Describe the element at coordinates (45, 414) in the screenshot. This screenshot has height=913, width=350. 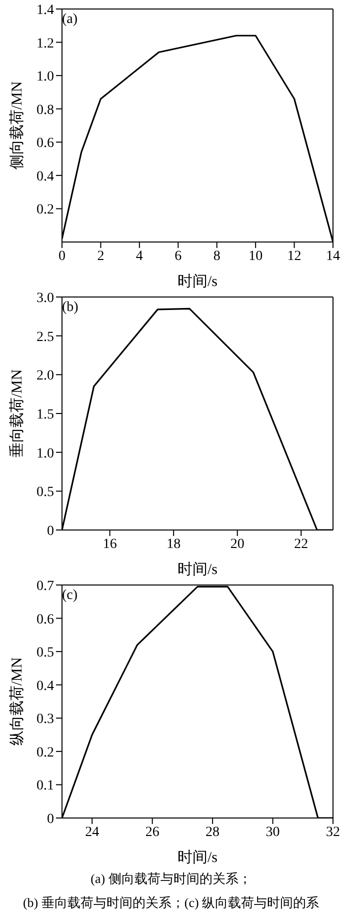
I see `y-tick-label: 1.5` at that location.